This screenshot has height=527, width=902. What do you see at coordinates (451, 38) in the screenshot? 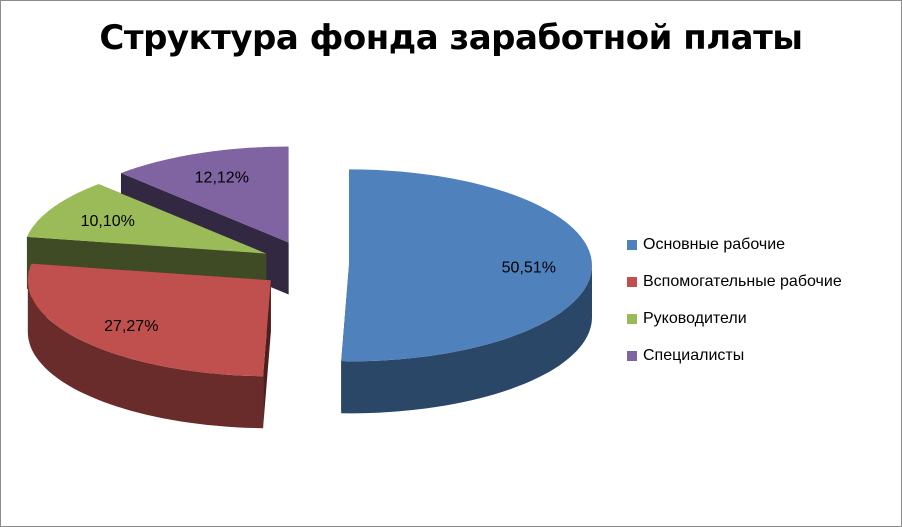
I see `chart-title: Структура фонда заработной платы` at bounding box center [451, 38].